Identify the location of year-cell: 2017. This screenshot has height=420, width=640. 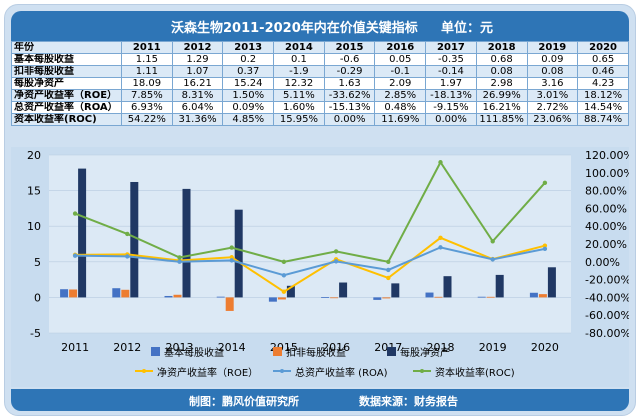
(451, 47).